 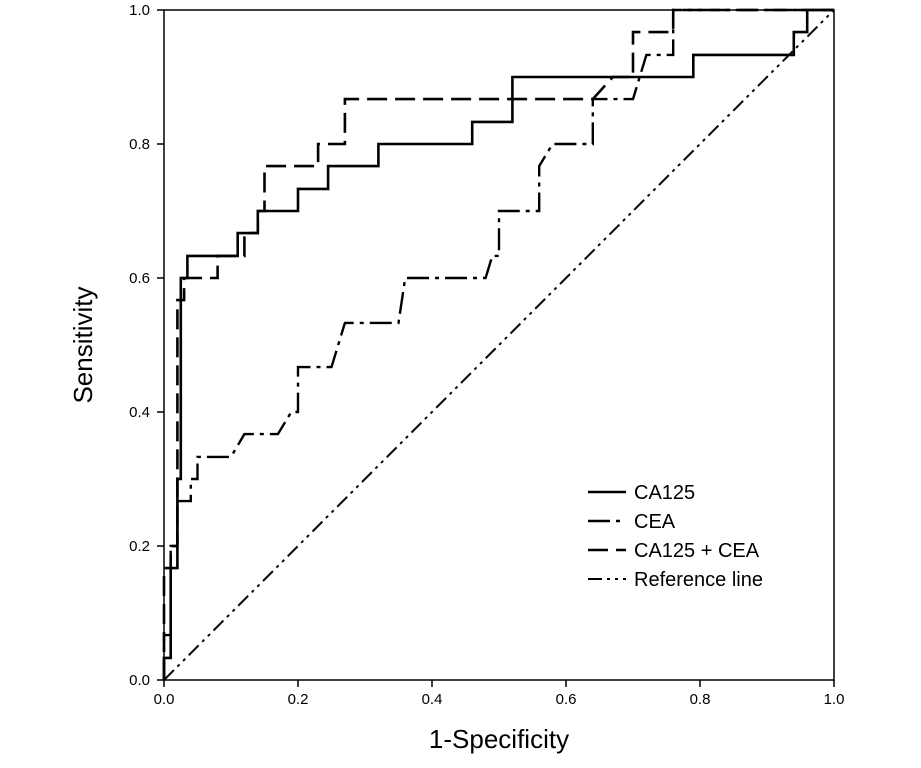 I want to click on legend: CA125 CEA CA125 + CEA Reference line, so click(x=675, y=536).